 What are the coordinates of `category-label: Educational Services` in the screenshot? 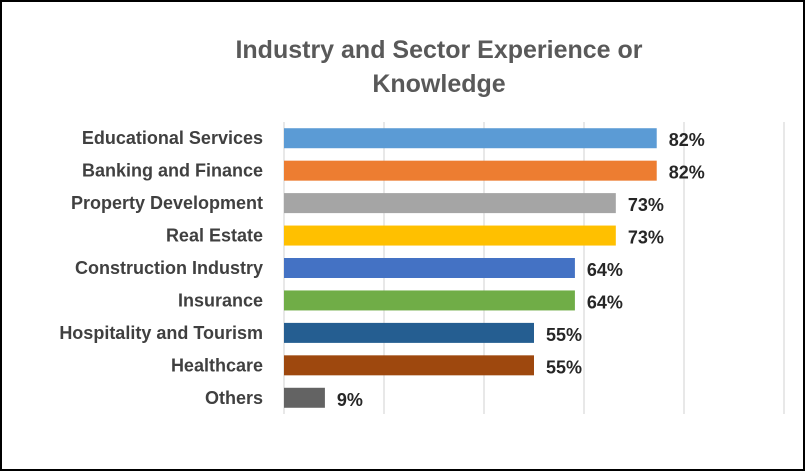 It's located at (172, 138).